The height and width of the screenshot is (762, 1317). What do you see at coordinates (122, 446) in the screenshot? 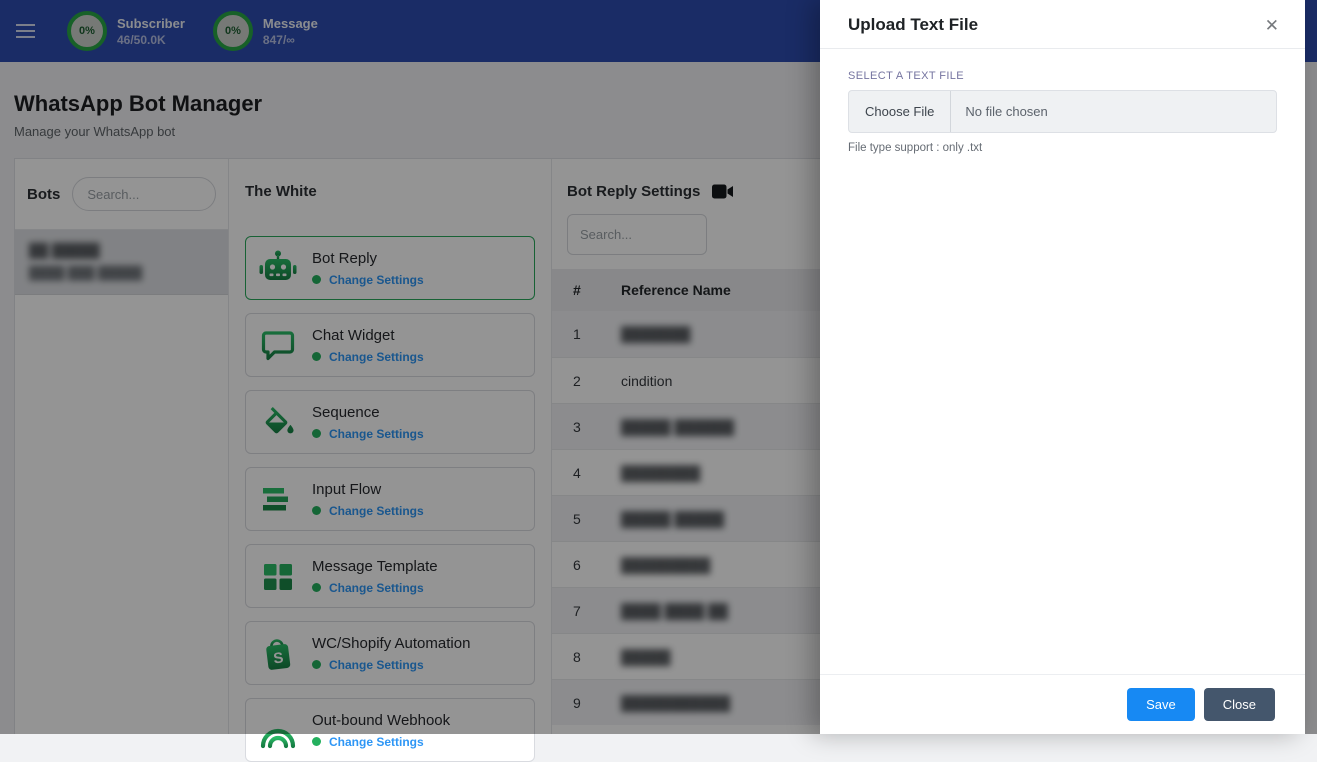
I see `bots-panel: Bots ██ █████ ████ ███ █████` at bounding box center [122, 446].